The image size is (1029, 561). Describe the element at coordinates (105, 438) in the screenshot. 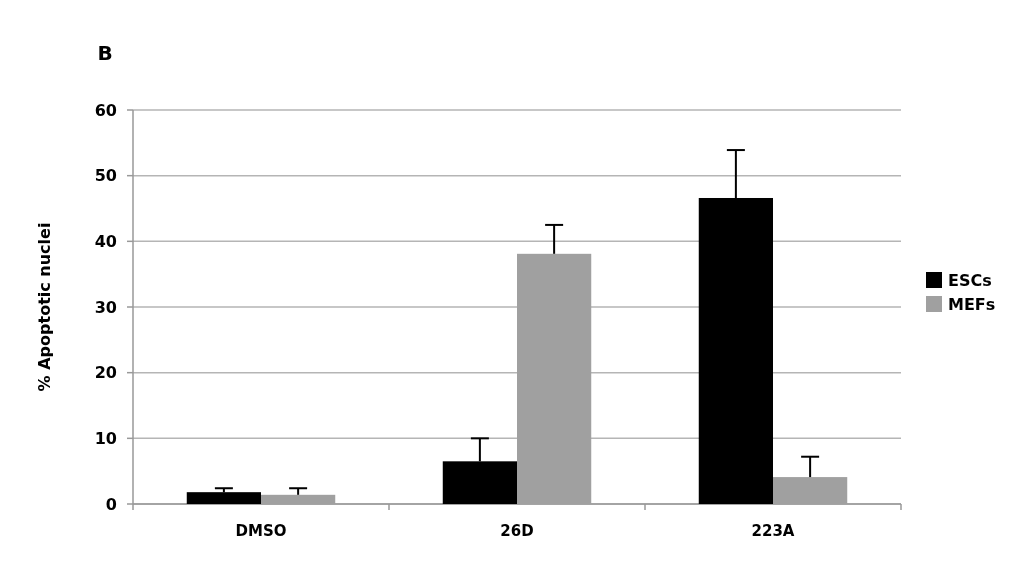

I see `y-tick-label: 10` at that location.